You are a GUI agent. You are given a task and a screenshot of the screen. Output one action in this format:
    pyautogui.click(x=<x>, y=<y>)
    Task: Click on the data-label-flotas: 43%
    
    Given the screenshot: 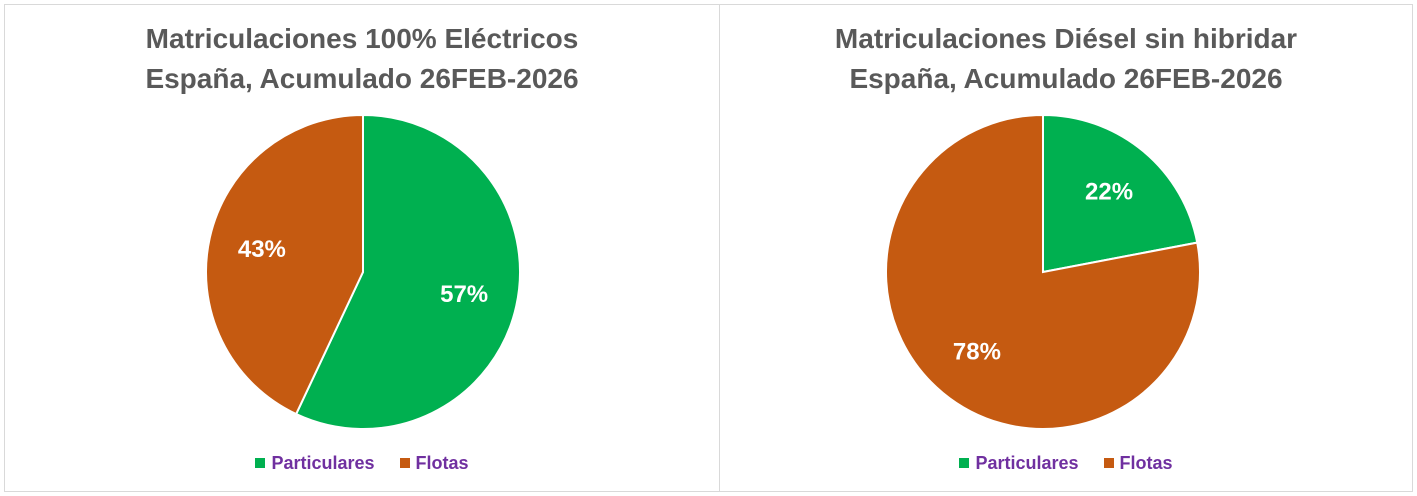 What is the action you would take?
    pyautogui.click(x=262, y=249)
    